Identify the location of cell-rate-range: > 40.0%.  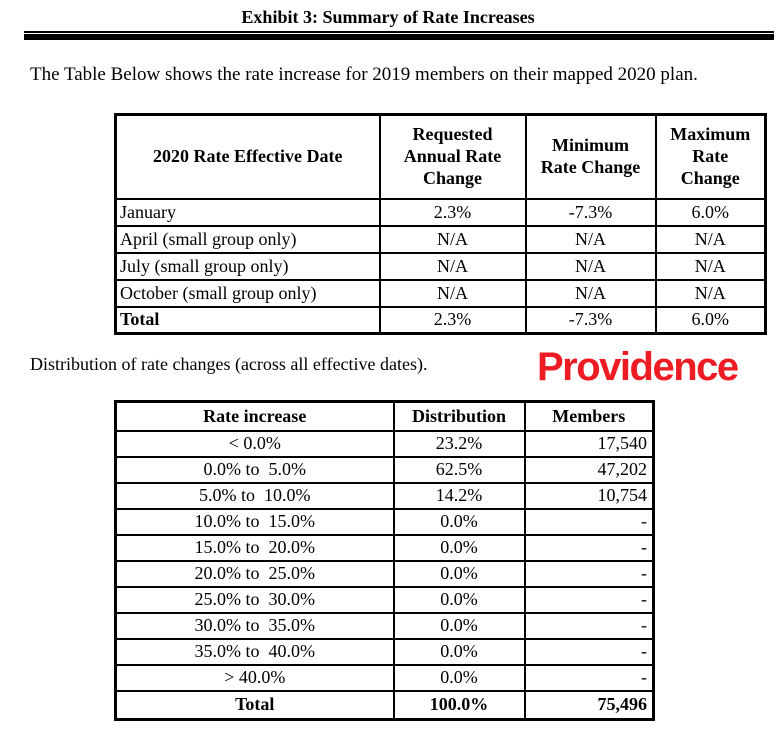
(254, 677).